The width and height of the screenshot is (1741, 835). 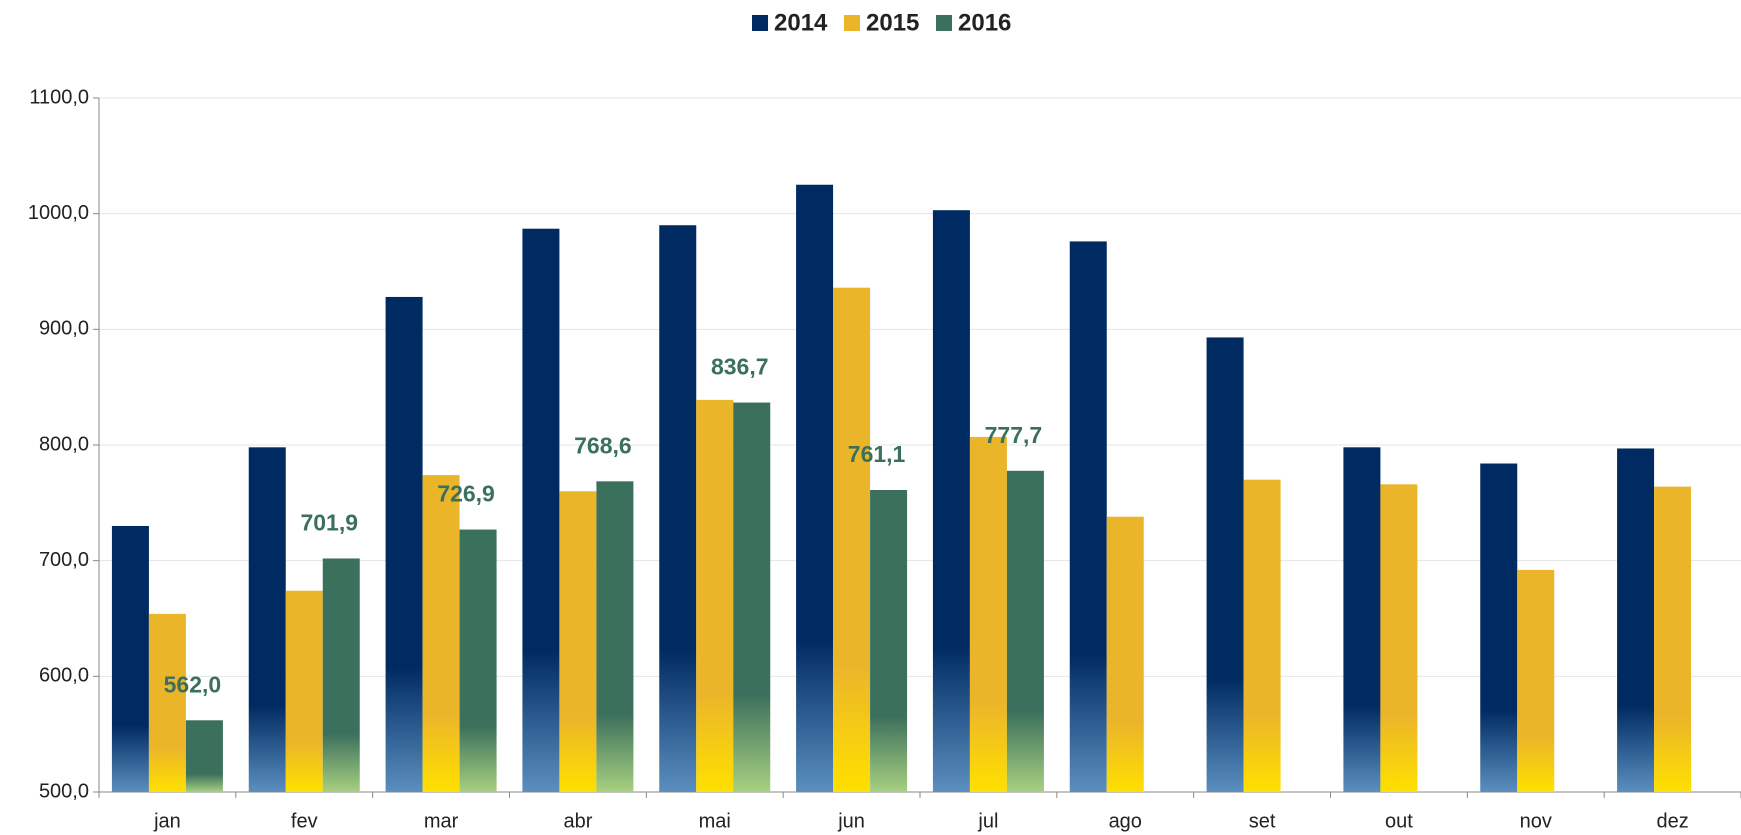 What do you see at coordinates (1125, 821) in the screenshot?
I see `x-tick-label: ago` at bounding box center [1125, 821].